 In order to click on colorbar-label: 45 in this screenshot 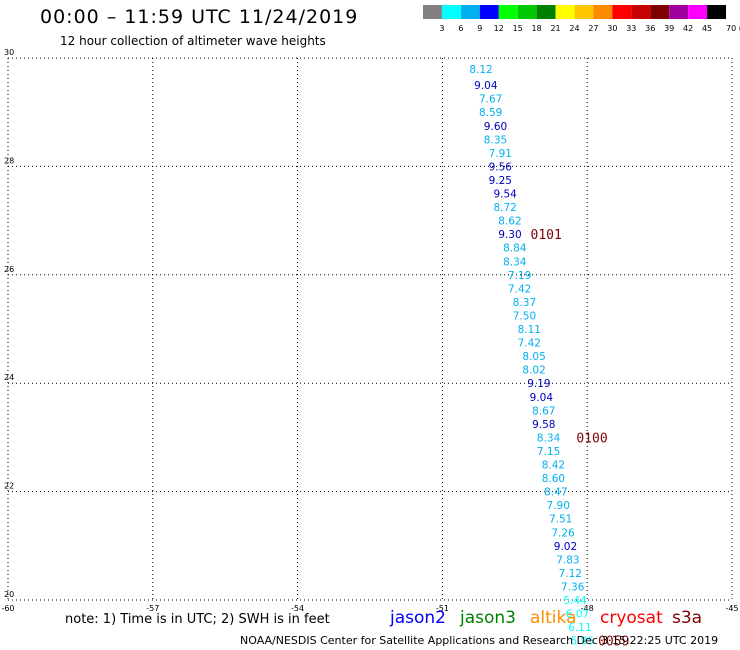, I will do `click(707, 28)`.